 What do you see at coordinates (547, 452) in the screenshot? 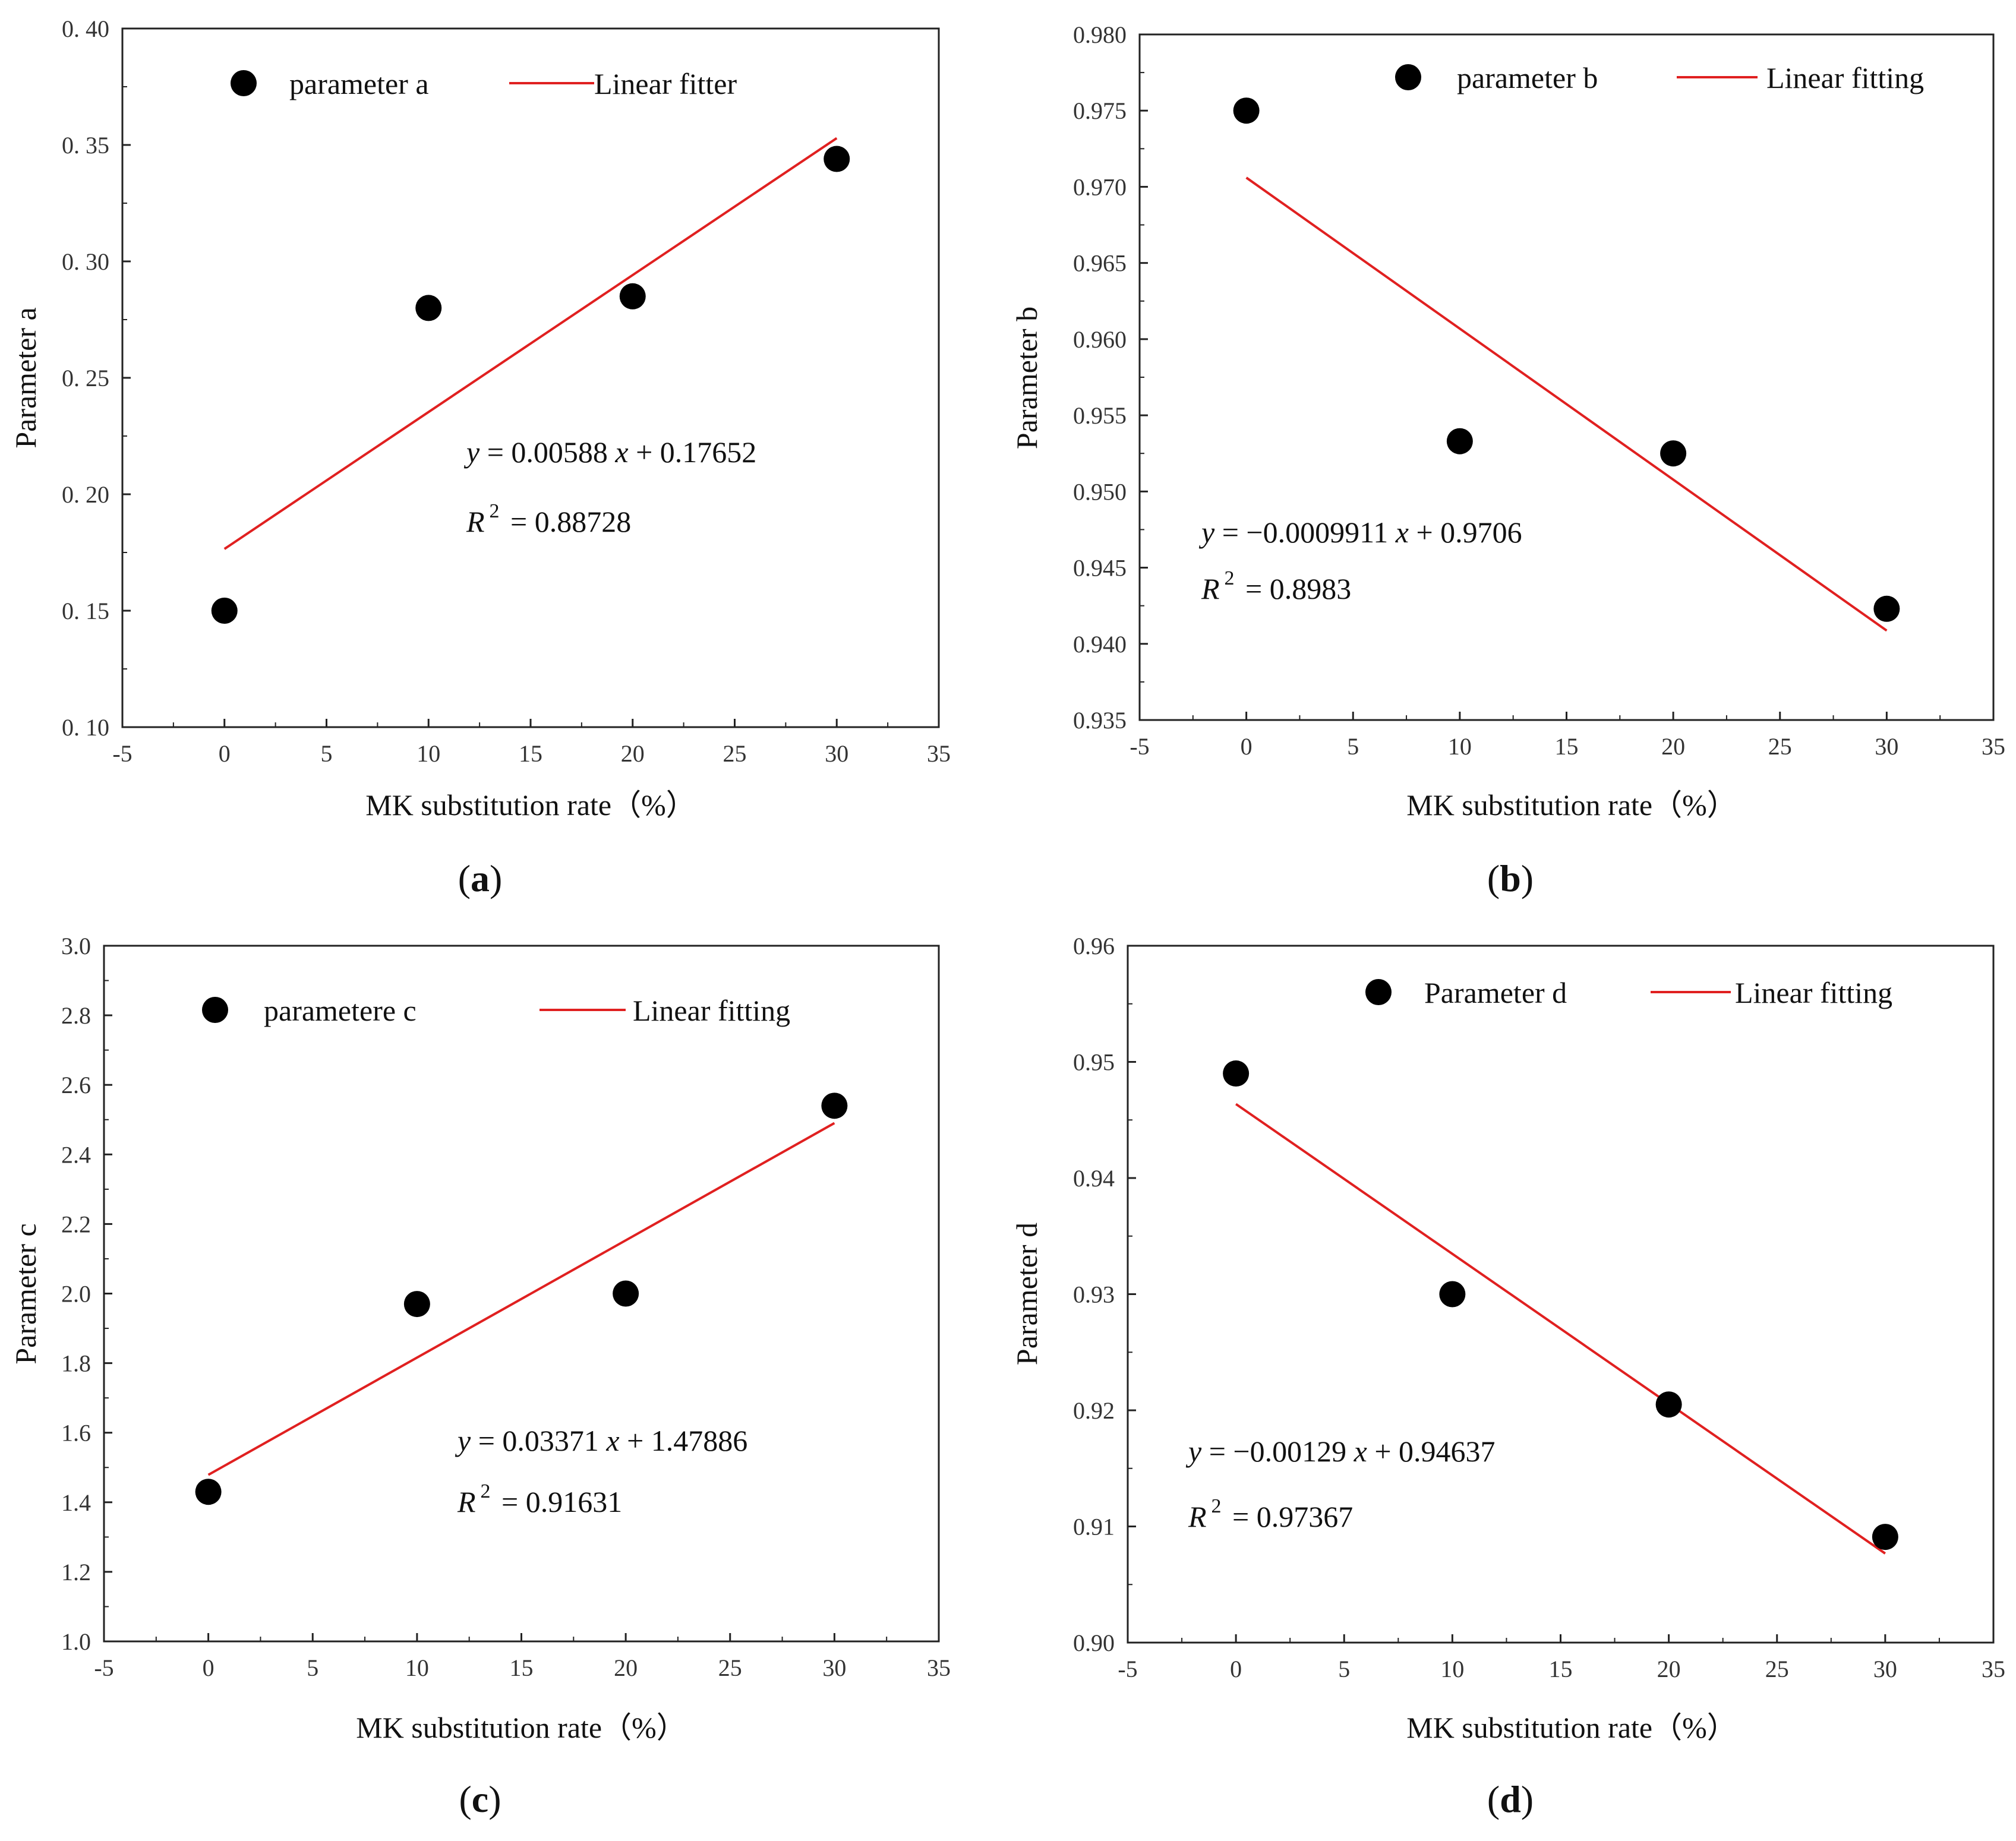
I see `equation-slope: = 0.00588` at bounding box center [547, 452].